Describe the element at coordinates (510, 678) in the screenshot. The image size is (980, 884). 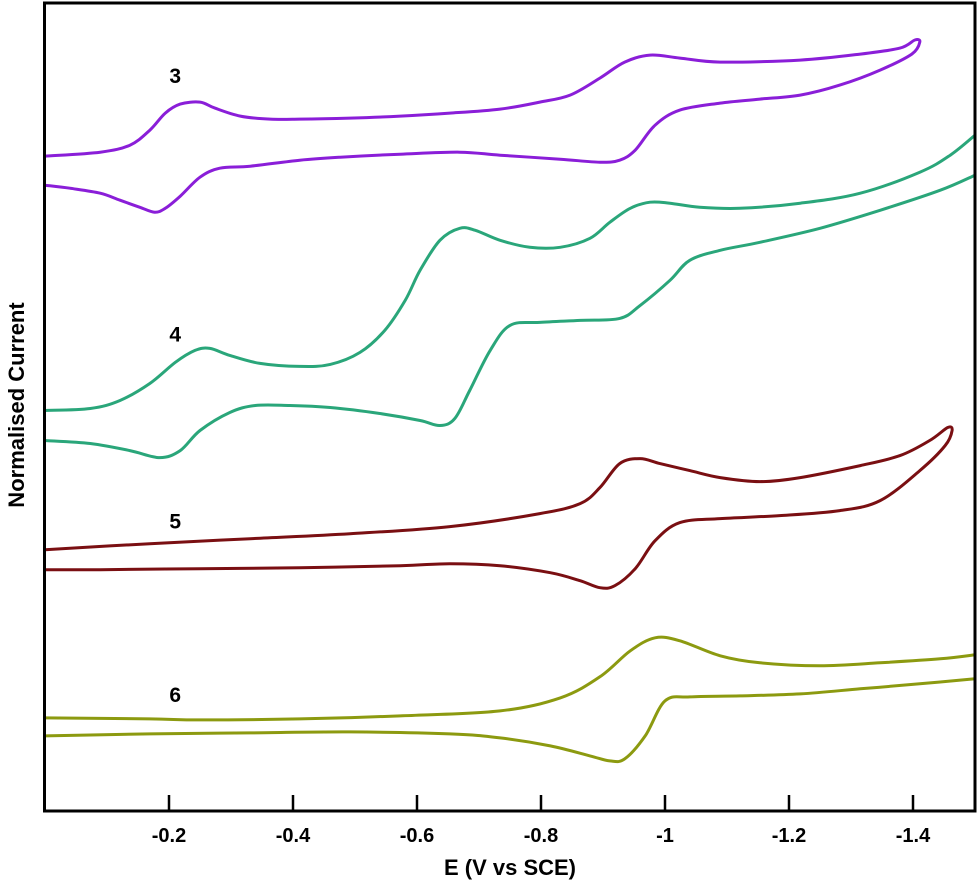
I see `series-6-trace` at that location.